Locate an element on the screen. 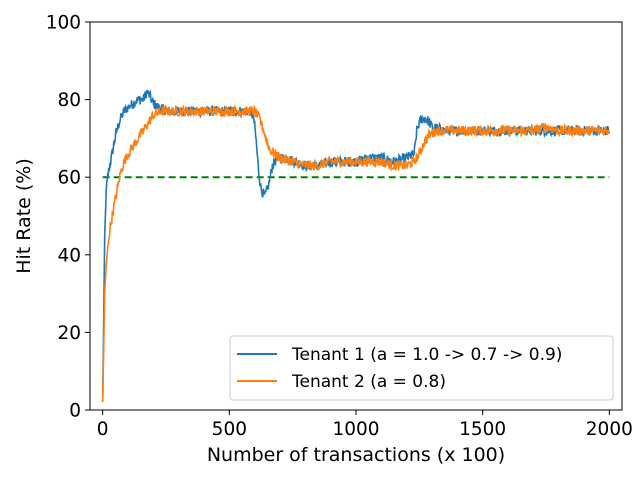 The width and height of the screenshot is (640, 480). x-tick-label: 1500 is located at coordinates (482, 429).